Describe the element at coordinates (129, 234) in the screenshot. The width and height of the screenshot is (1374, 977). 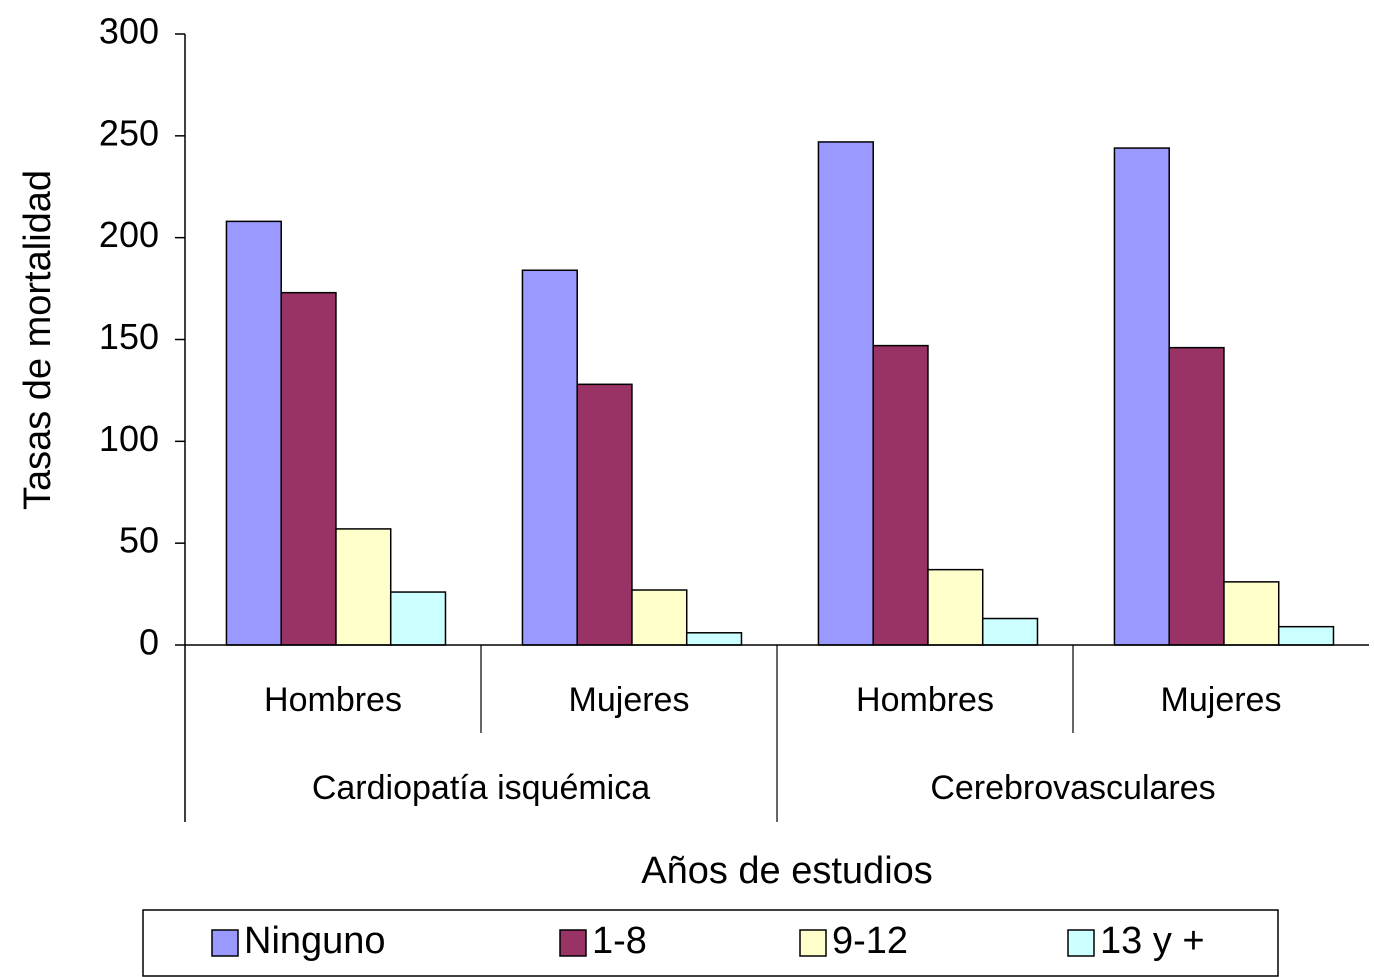
I see `y-tick-label: 200` at that location.